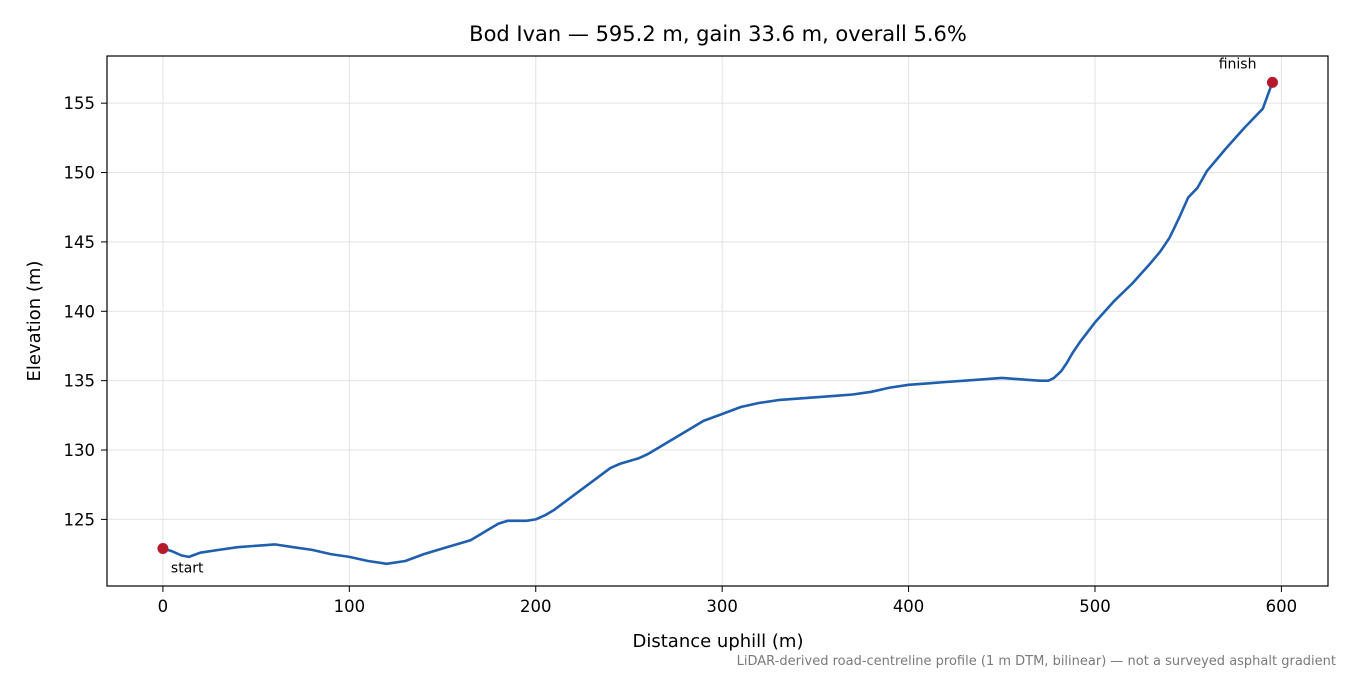 This screenshot has height=675, width=1350. Describe the element at coordinates (163, 549) in the screenshot. I see `start-marker` at that location.